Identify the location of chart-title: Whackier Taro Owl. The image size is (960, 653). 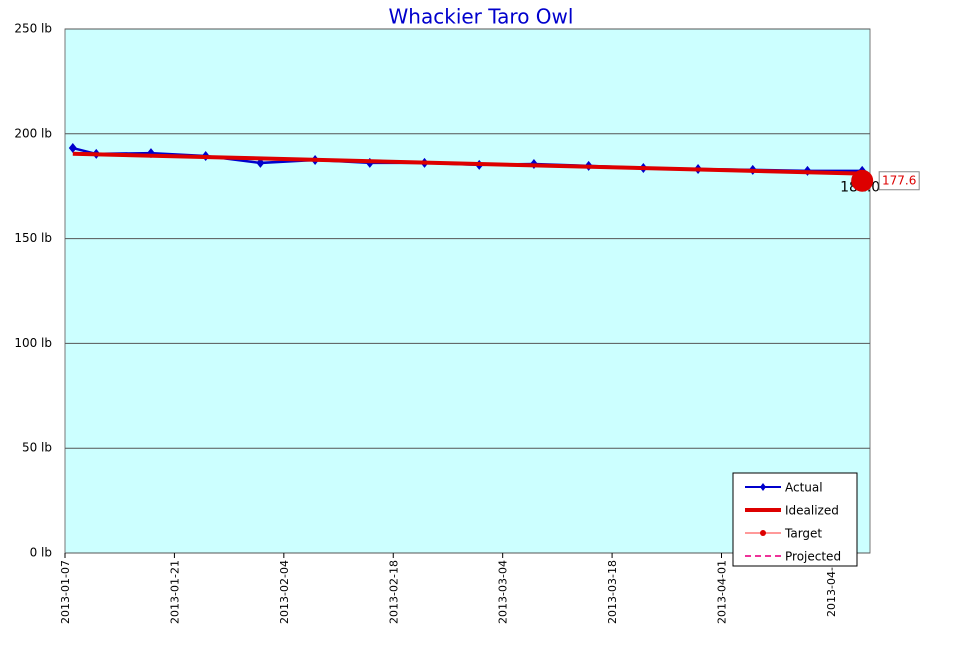
(481, 17).